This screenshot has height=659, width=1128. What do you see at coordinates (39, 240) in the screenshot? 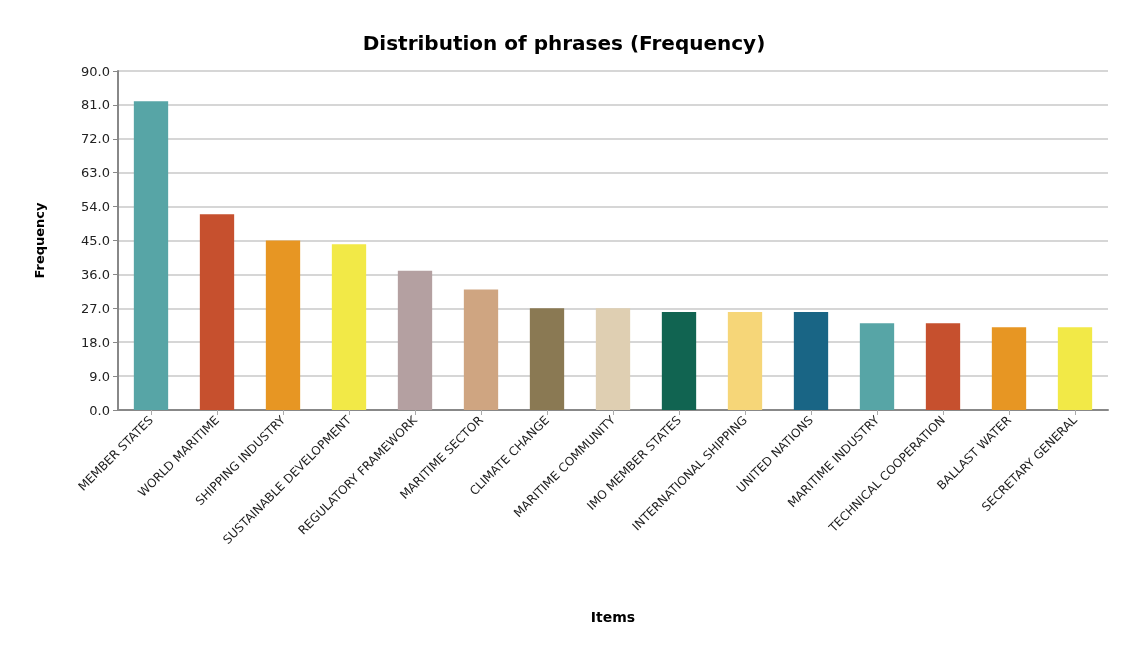
I see `y-axis-title: Frequency` at bounding box center [39, 240].